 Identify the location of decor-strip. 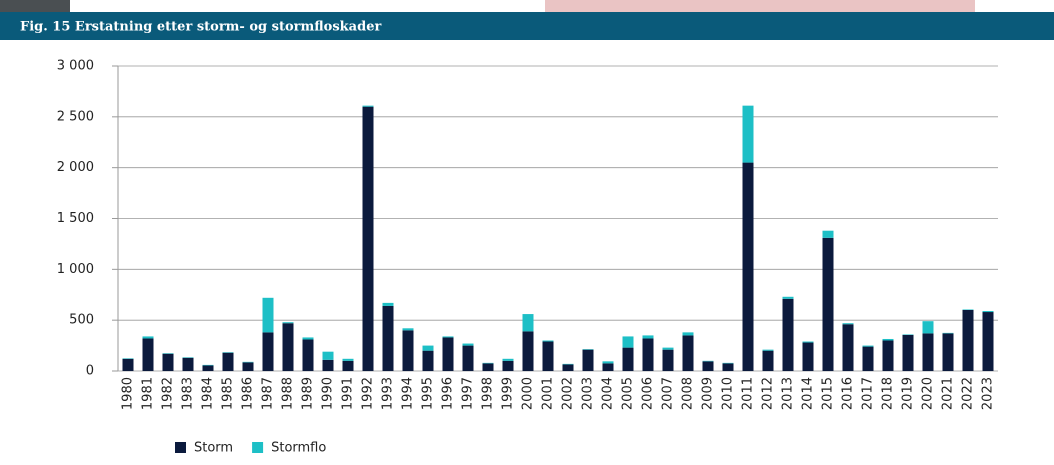
(760, 7).